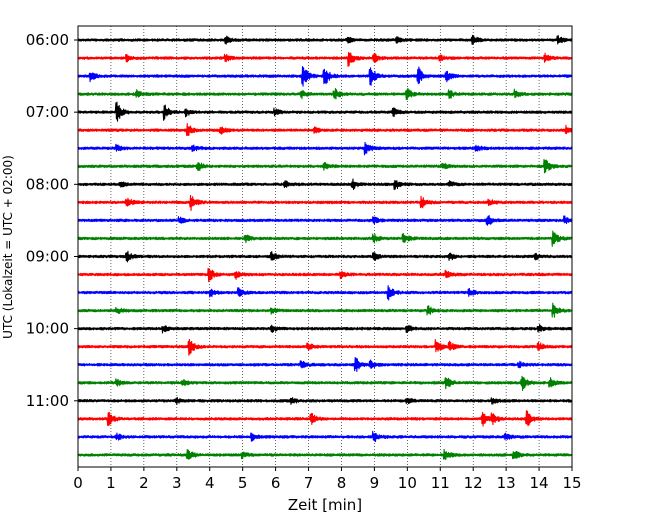 The image size is (650, 520). Describe the element at coordinates (8, 247) in the screenshot. I see `y-axis-label: UTC (Lokalzeit = UTC + 02:00)` at that location.